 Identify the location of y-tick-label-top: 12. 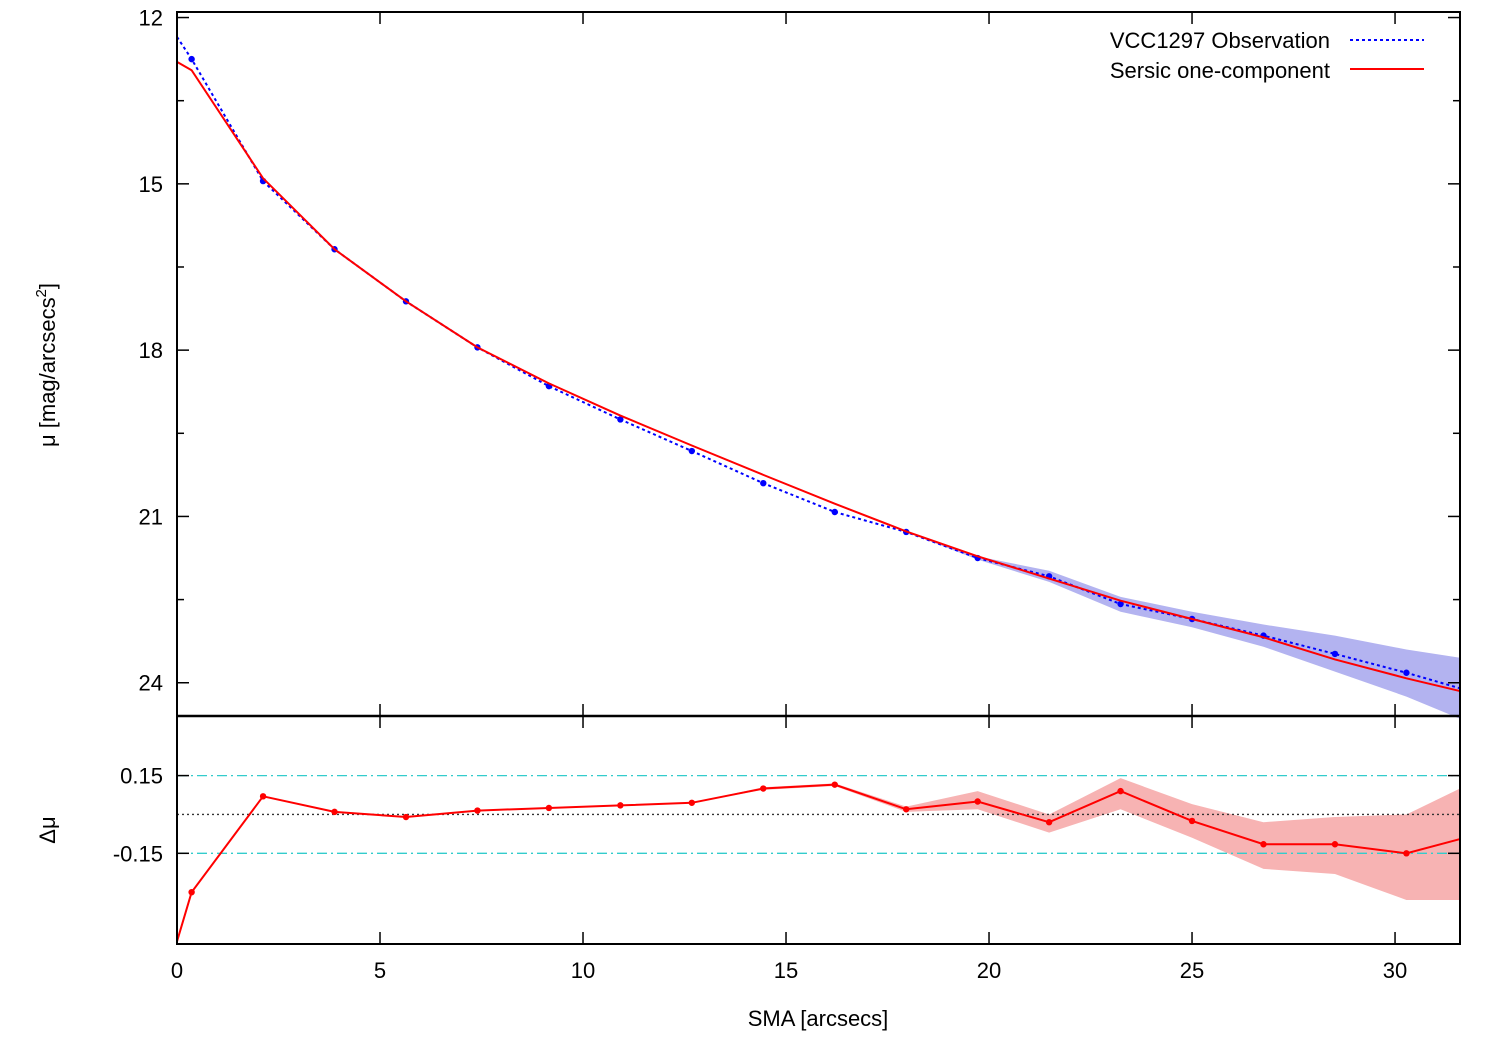
(151, 18).